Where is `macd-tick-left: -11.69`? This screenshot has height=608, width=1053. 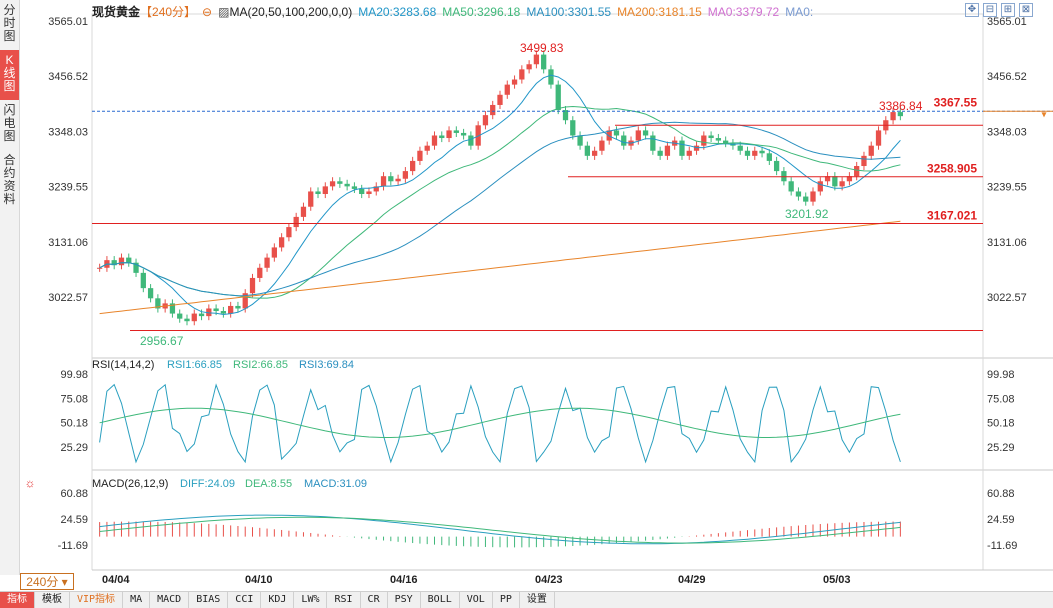 macd-tick-left: -11.69 is located at coordinates (73, 546).